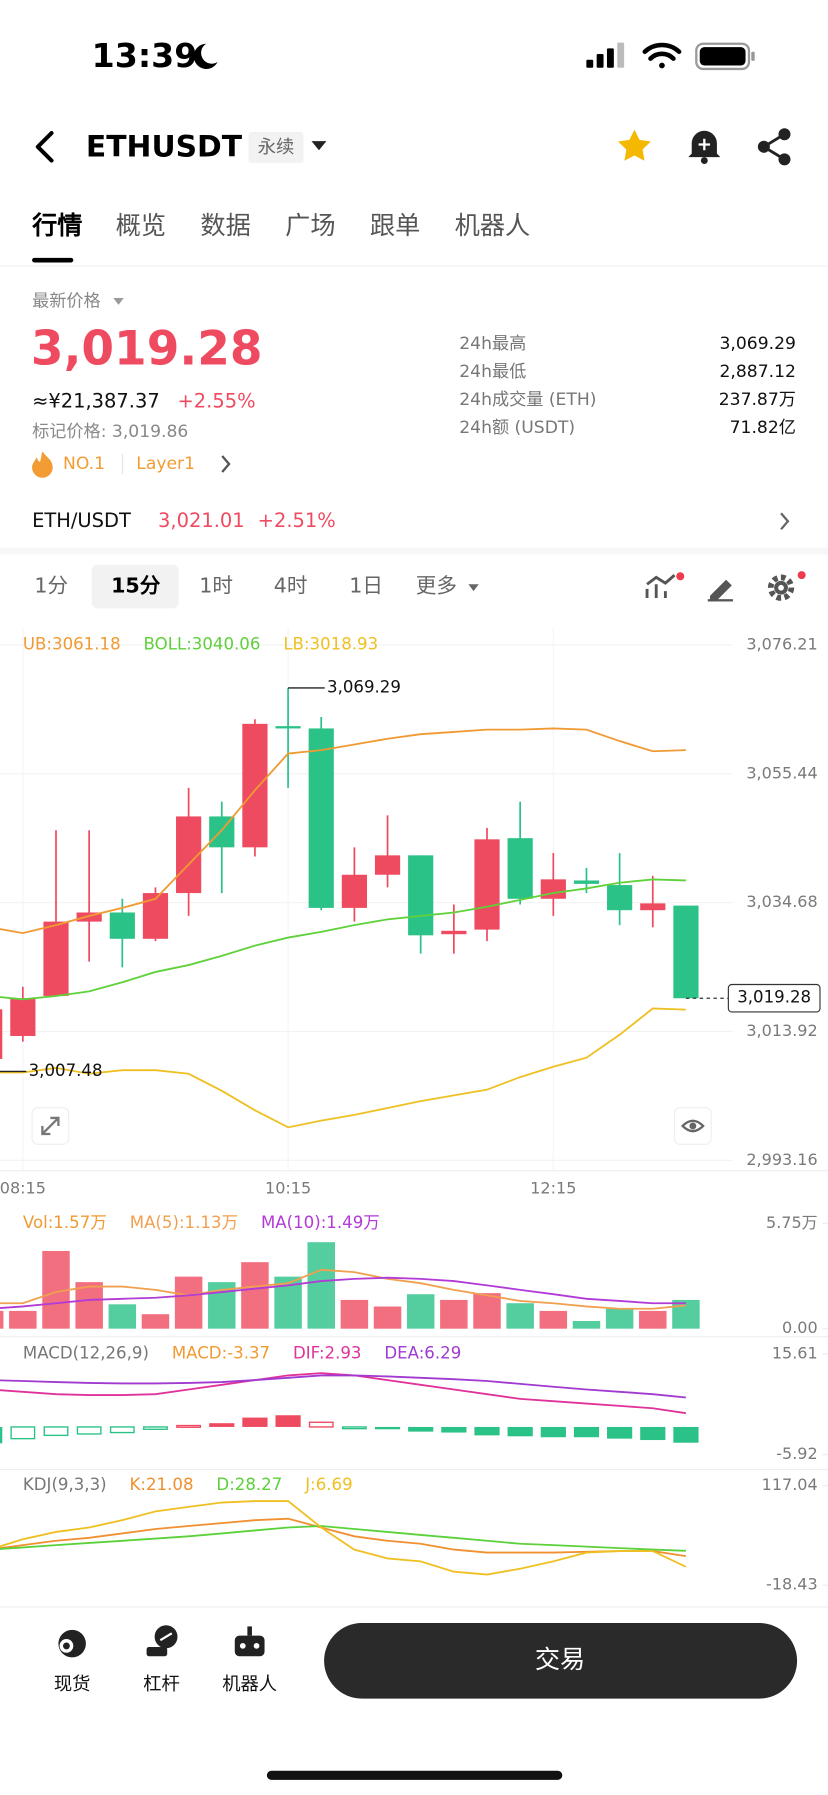 The image size is (828, 1795). Describe the element at coordinates (492, 372) in the screenshot. I see `stat-label: 24h最低` at that location.